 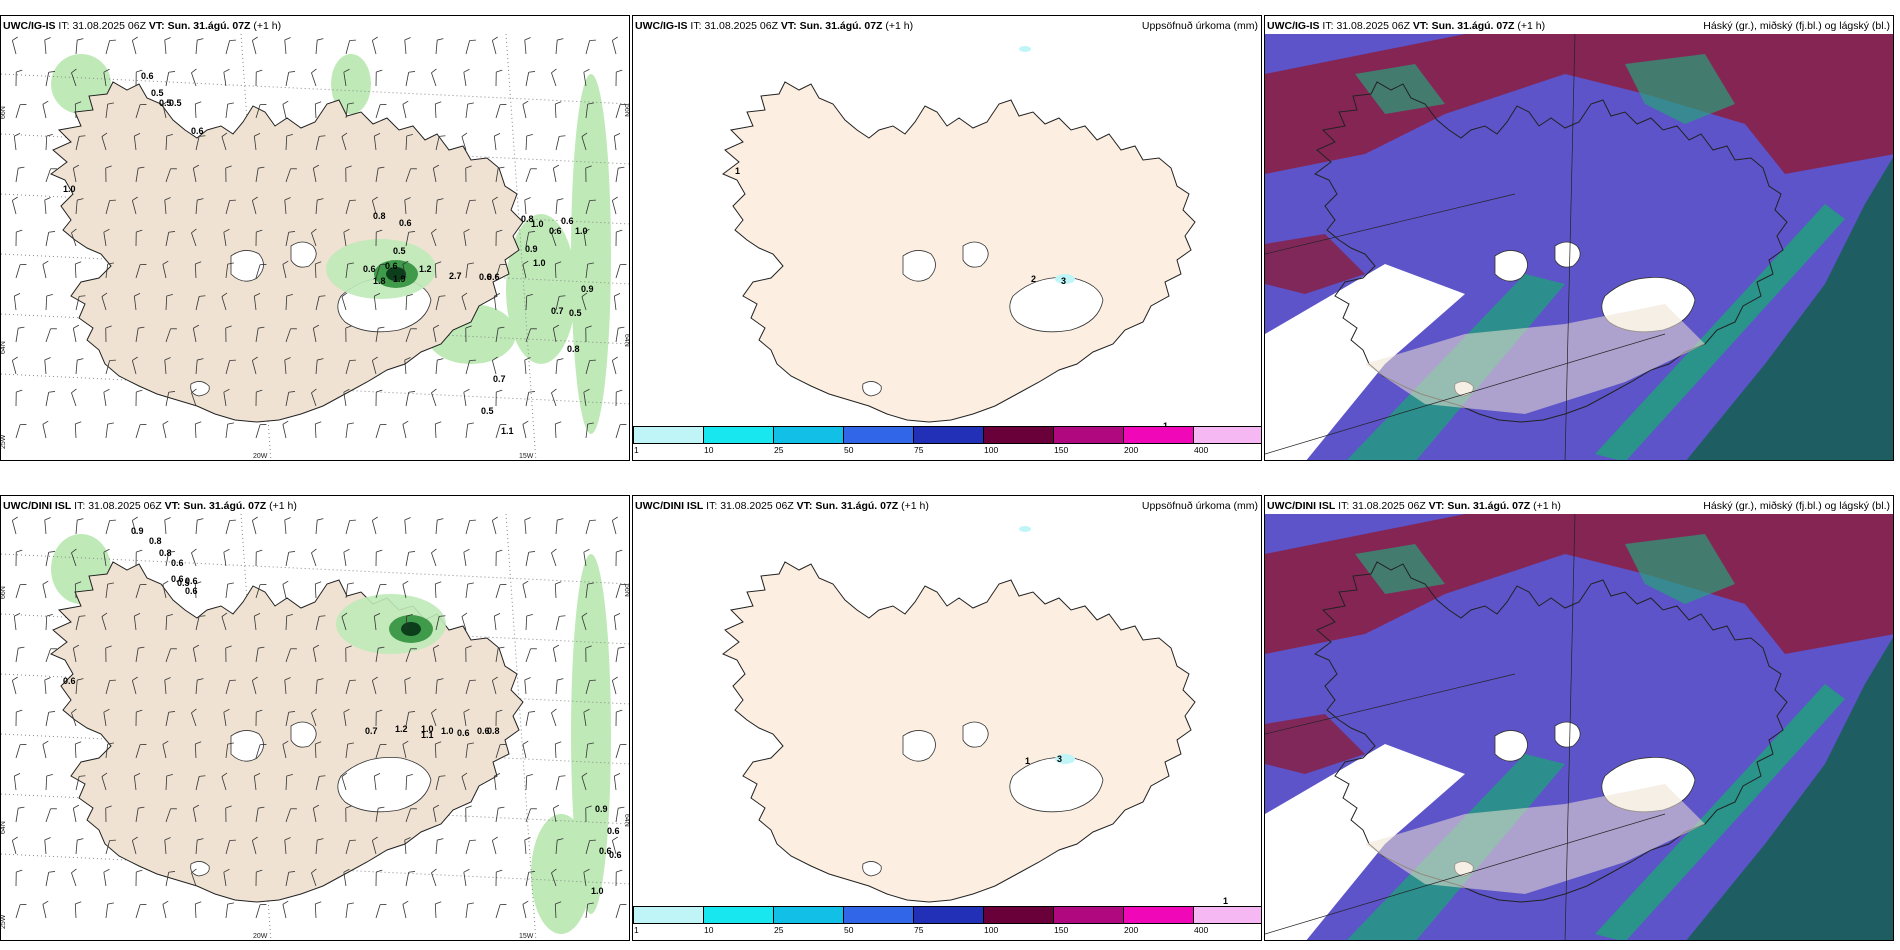 I want to click on precip-swath, so click(x=561, y=874).